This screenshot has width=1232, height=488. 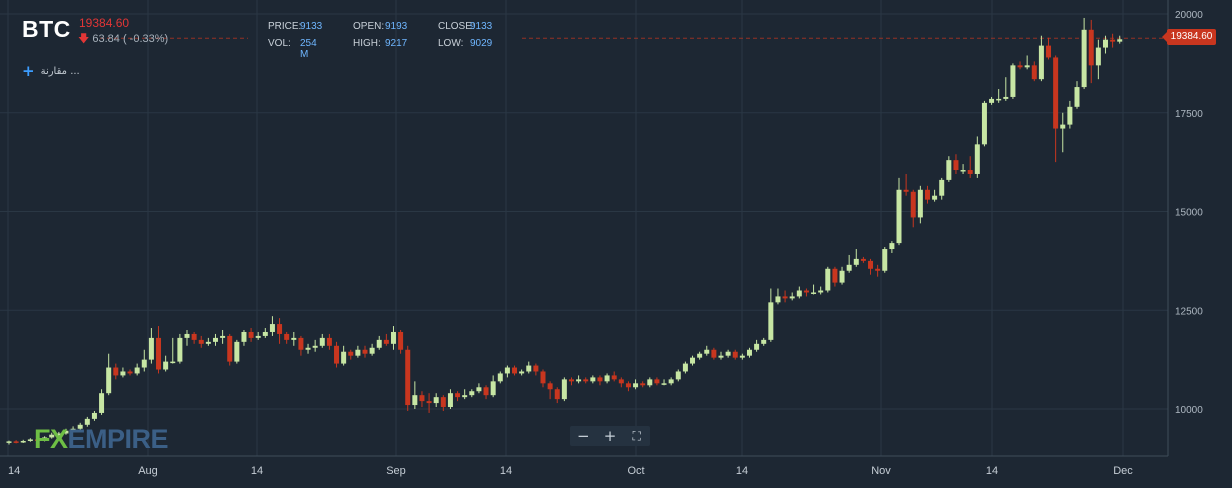 I want to click on ohlc-value: 9029, so click(x=481, y=43).